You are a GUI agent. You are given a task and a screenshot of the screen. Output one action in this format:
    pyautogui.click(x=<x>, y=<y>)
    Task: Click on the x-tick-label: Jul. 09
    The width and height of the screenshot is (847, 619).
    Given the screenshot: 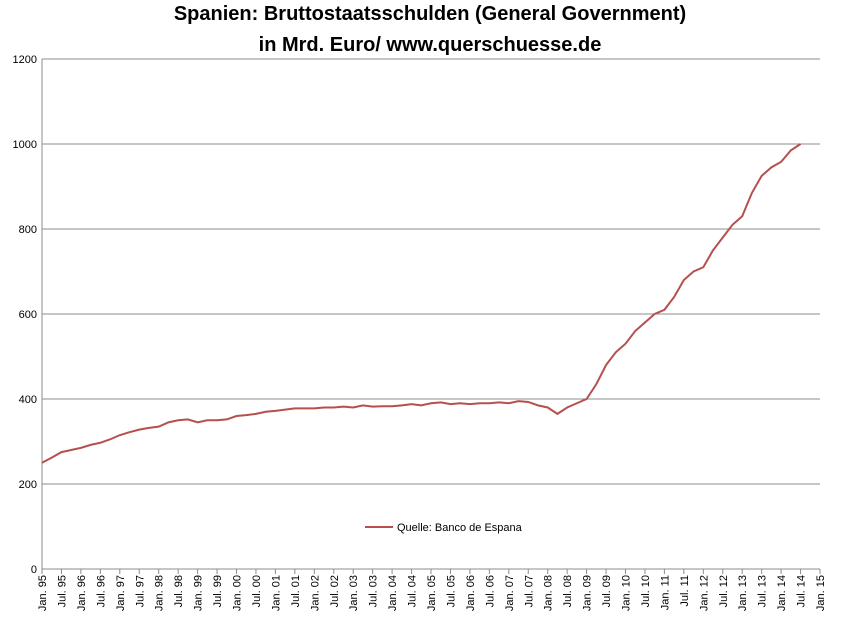 What is the action you would take?
    pyautogui.click(x=607, y=591)
    